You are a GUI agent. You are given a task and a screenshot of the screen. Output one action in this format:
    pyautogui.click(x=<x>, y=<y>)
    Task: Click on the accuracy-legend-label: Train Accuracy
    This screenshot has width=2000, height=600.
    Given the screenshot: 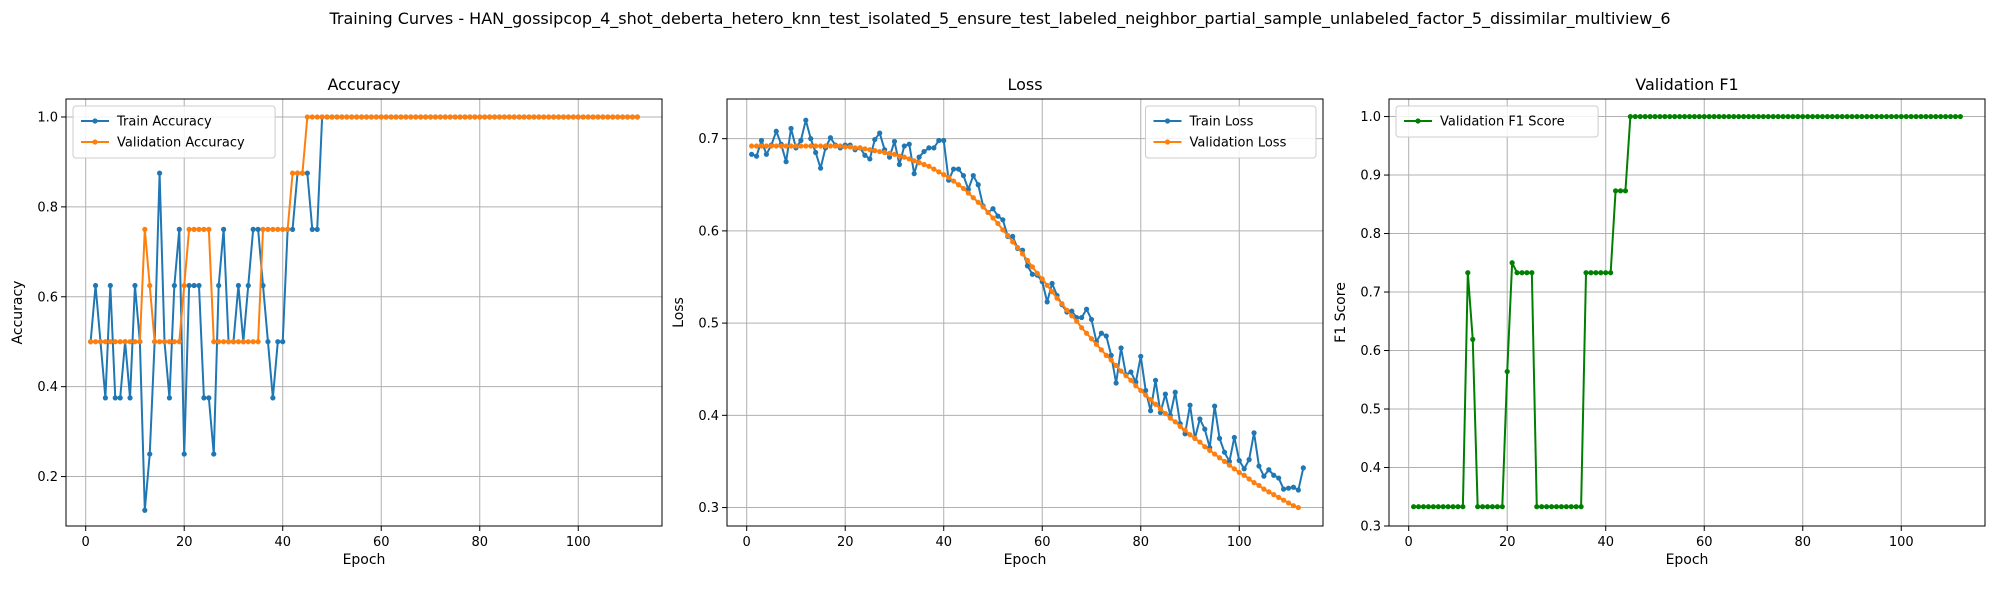 What is the action you would take?
    pyautogui.click(x=164, y=122)
    